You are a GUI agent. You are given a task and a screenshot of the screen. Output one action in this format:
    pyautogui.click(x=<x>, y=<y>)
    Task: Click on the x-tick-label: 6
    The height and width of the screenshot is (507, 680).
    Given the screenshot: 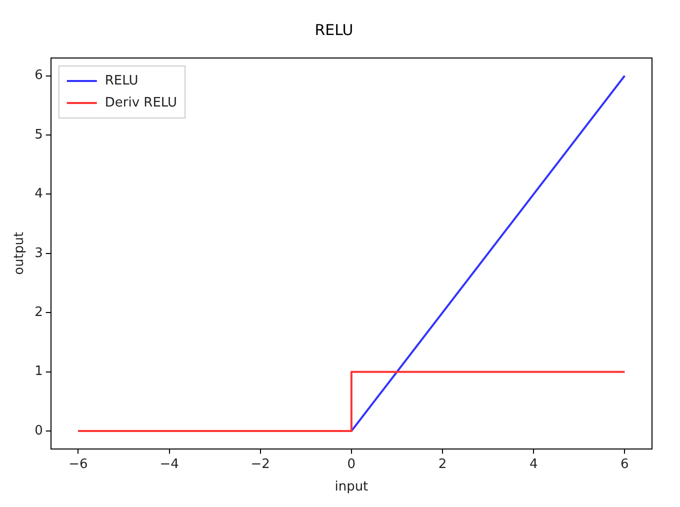 What is the action you would take?
    pyautogui.click(x=624, y=464)
    